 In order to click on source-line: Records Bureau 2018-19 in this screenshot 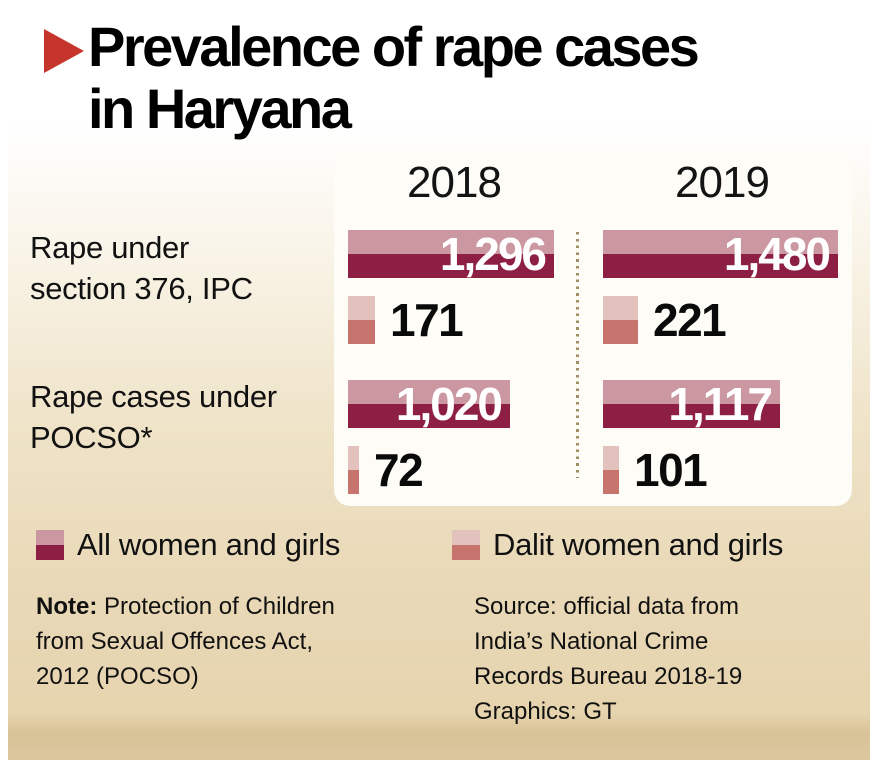, I will do `click(608, 676)`.